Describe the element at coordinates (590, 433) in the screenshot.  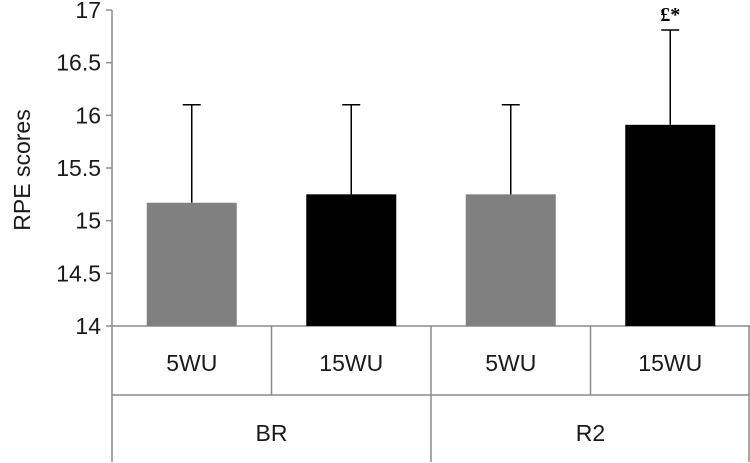
I see `group-label: R2` at that location.